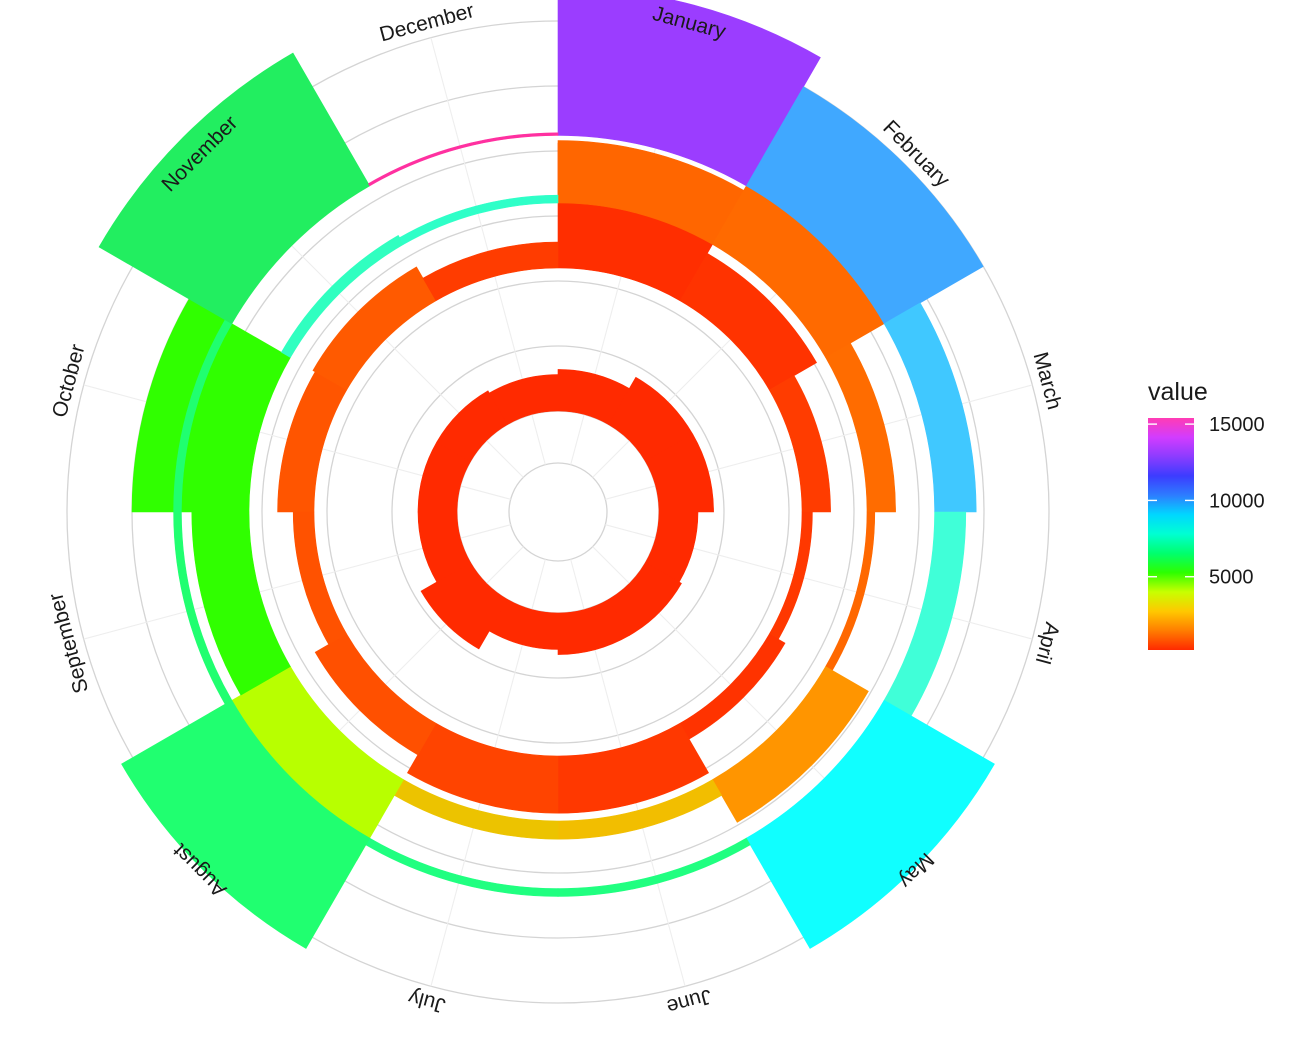 This screenshot has height=1042, width=1312. Describe the element at coordinates (479, 219) in the screenshot. I see `bar-ring-3-december` at that location.